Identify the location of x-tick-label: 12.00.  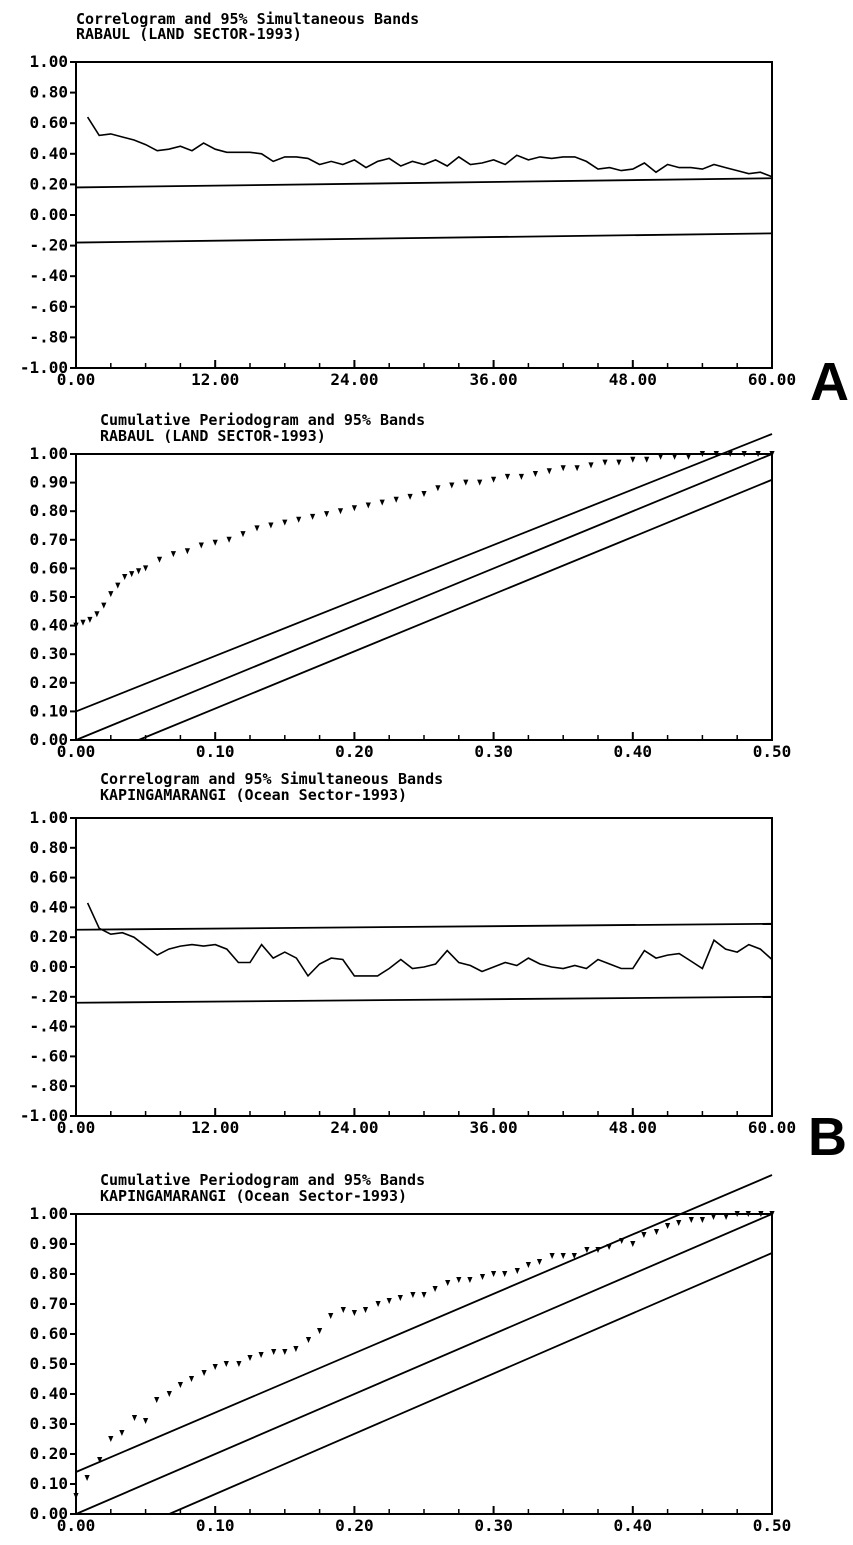
(215, 1127).